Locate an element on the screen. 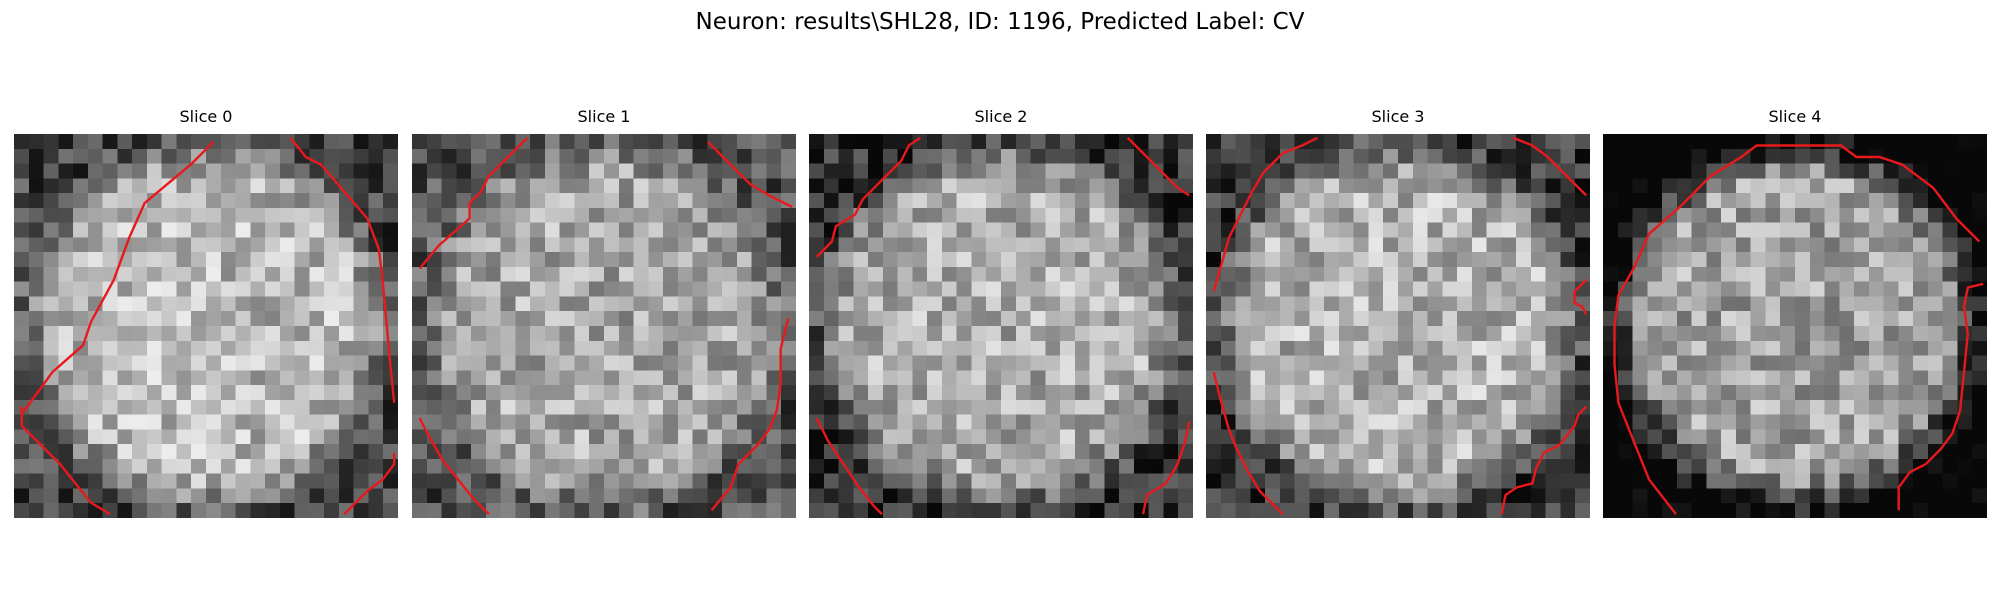  panel-title: Slice 4 is located at coordinates (1795, 116).